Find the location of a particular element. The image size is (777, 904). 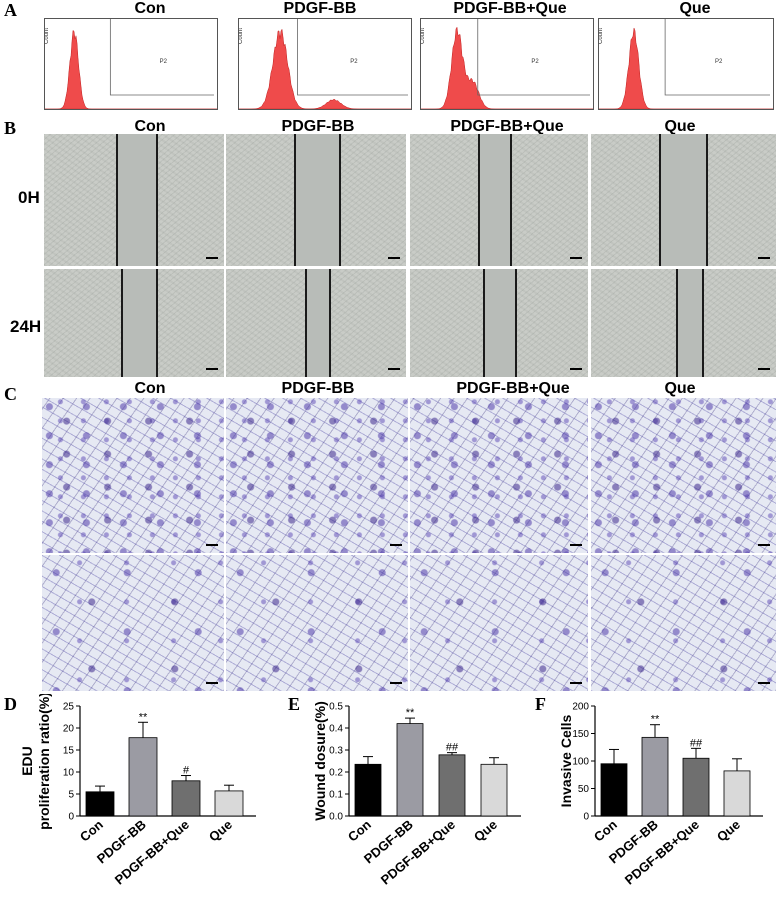

y-axis-label: proliferation ratio(%) is located at coordinates (44, 762).